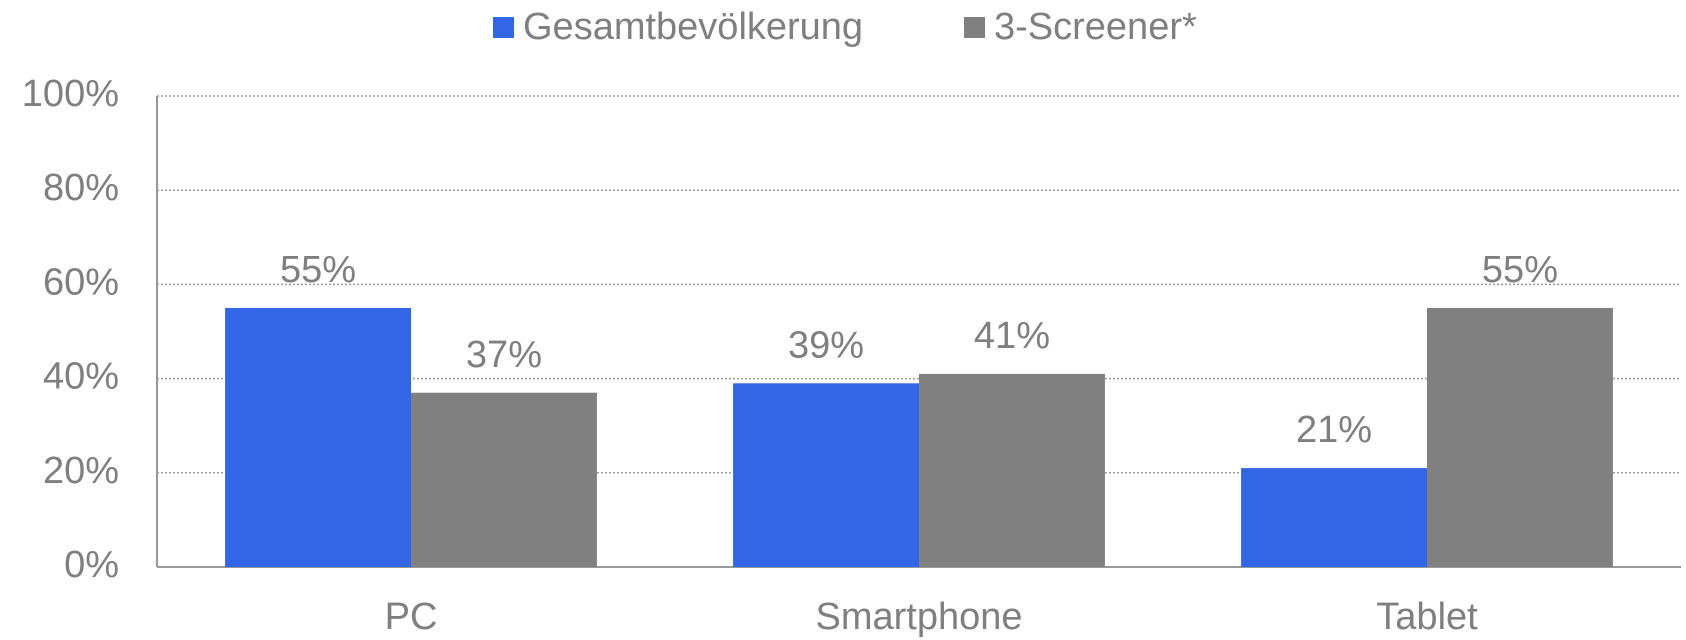  I want to click on y-tick-label: 0%, so click(91, 565).